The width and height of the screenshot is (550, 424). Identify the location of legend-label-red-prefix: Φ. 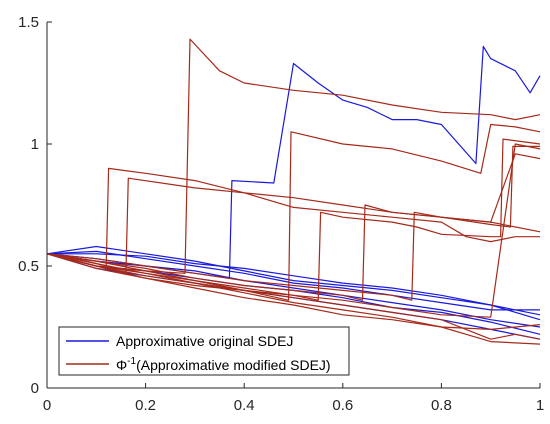
(121, 365).